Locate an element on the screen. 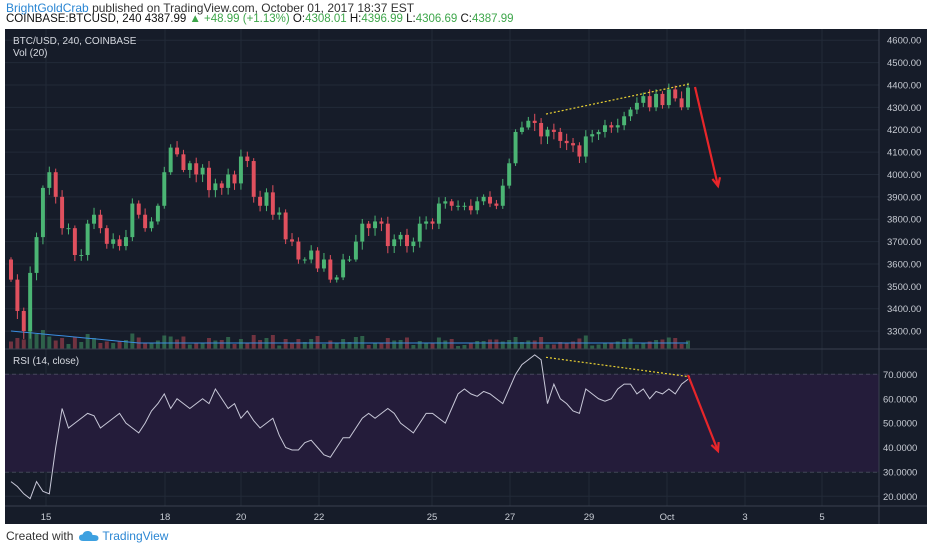 This screenshot has width=932, height=550. time-tick-label: 27 is located at coordinates (510, 517).